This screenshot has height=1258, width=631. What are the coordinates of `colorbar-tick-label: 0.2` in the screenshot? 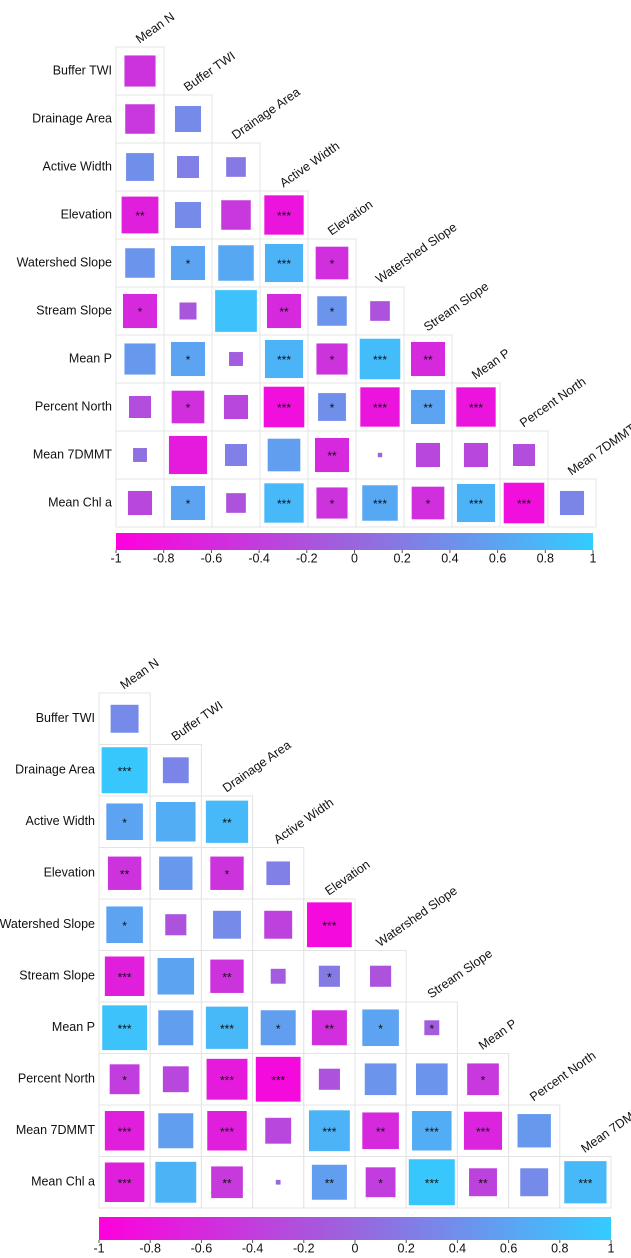 It's located at (406, 1248).